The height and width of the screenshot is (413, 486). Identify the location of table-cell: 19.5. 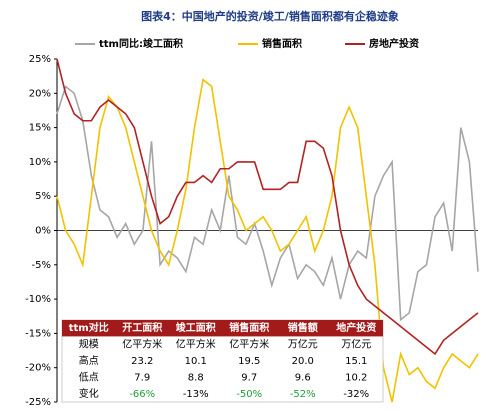
(249, 361).